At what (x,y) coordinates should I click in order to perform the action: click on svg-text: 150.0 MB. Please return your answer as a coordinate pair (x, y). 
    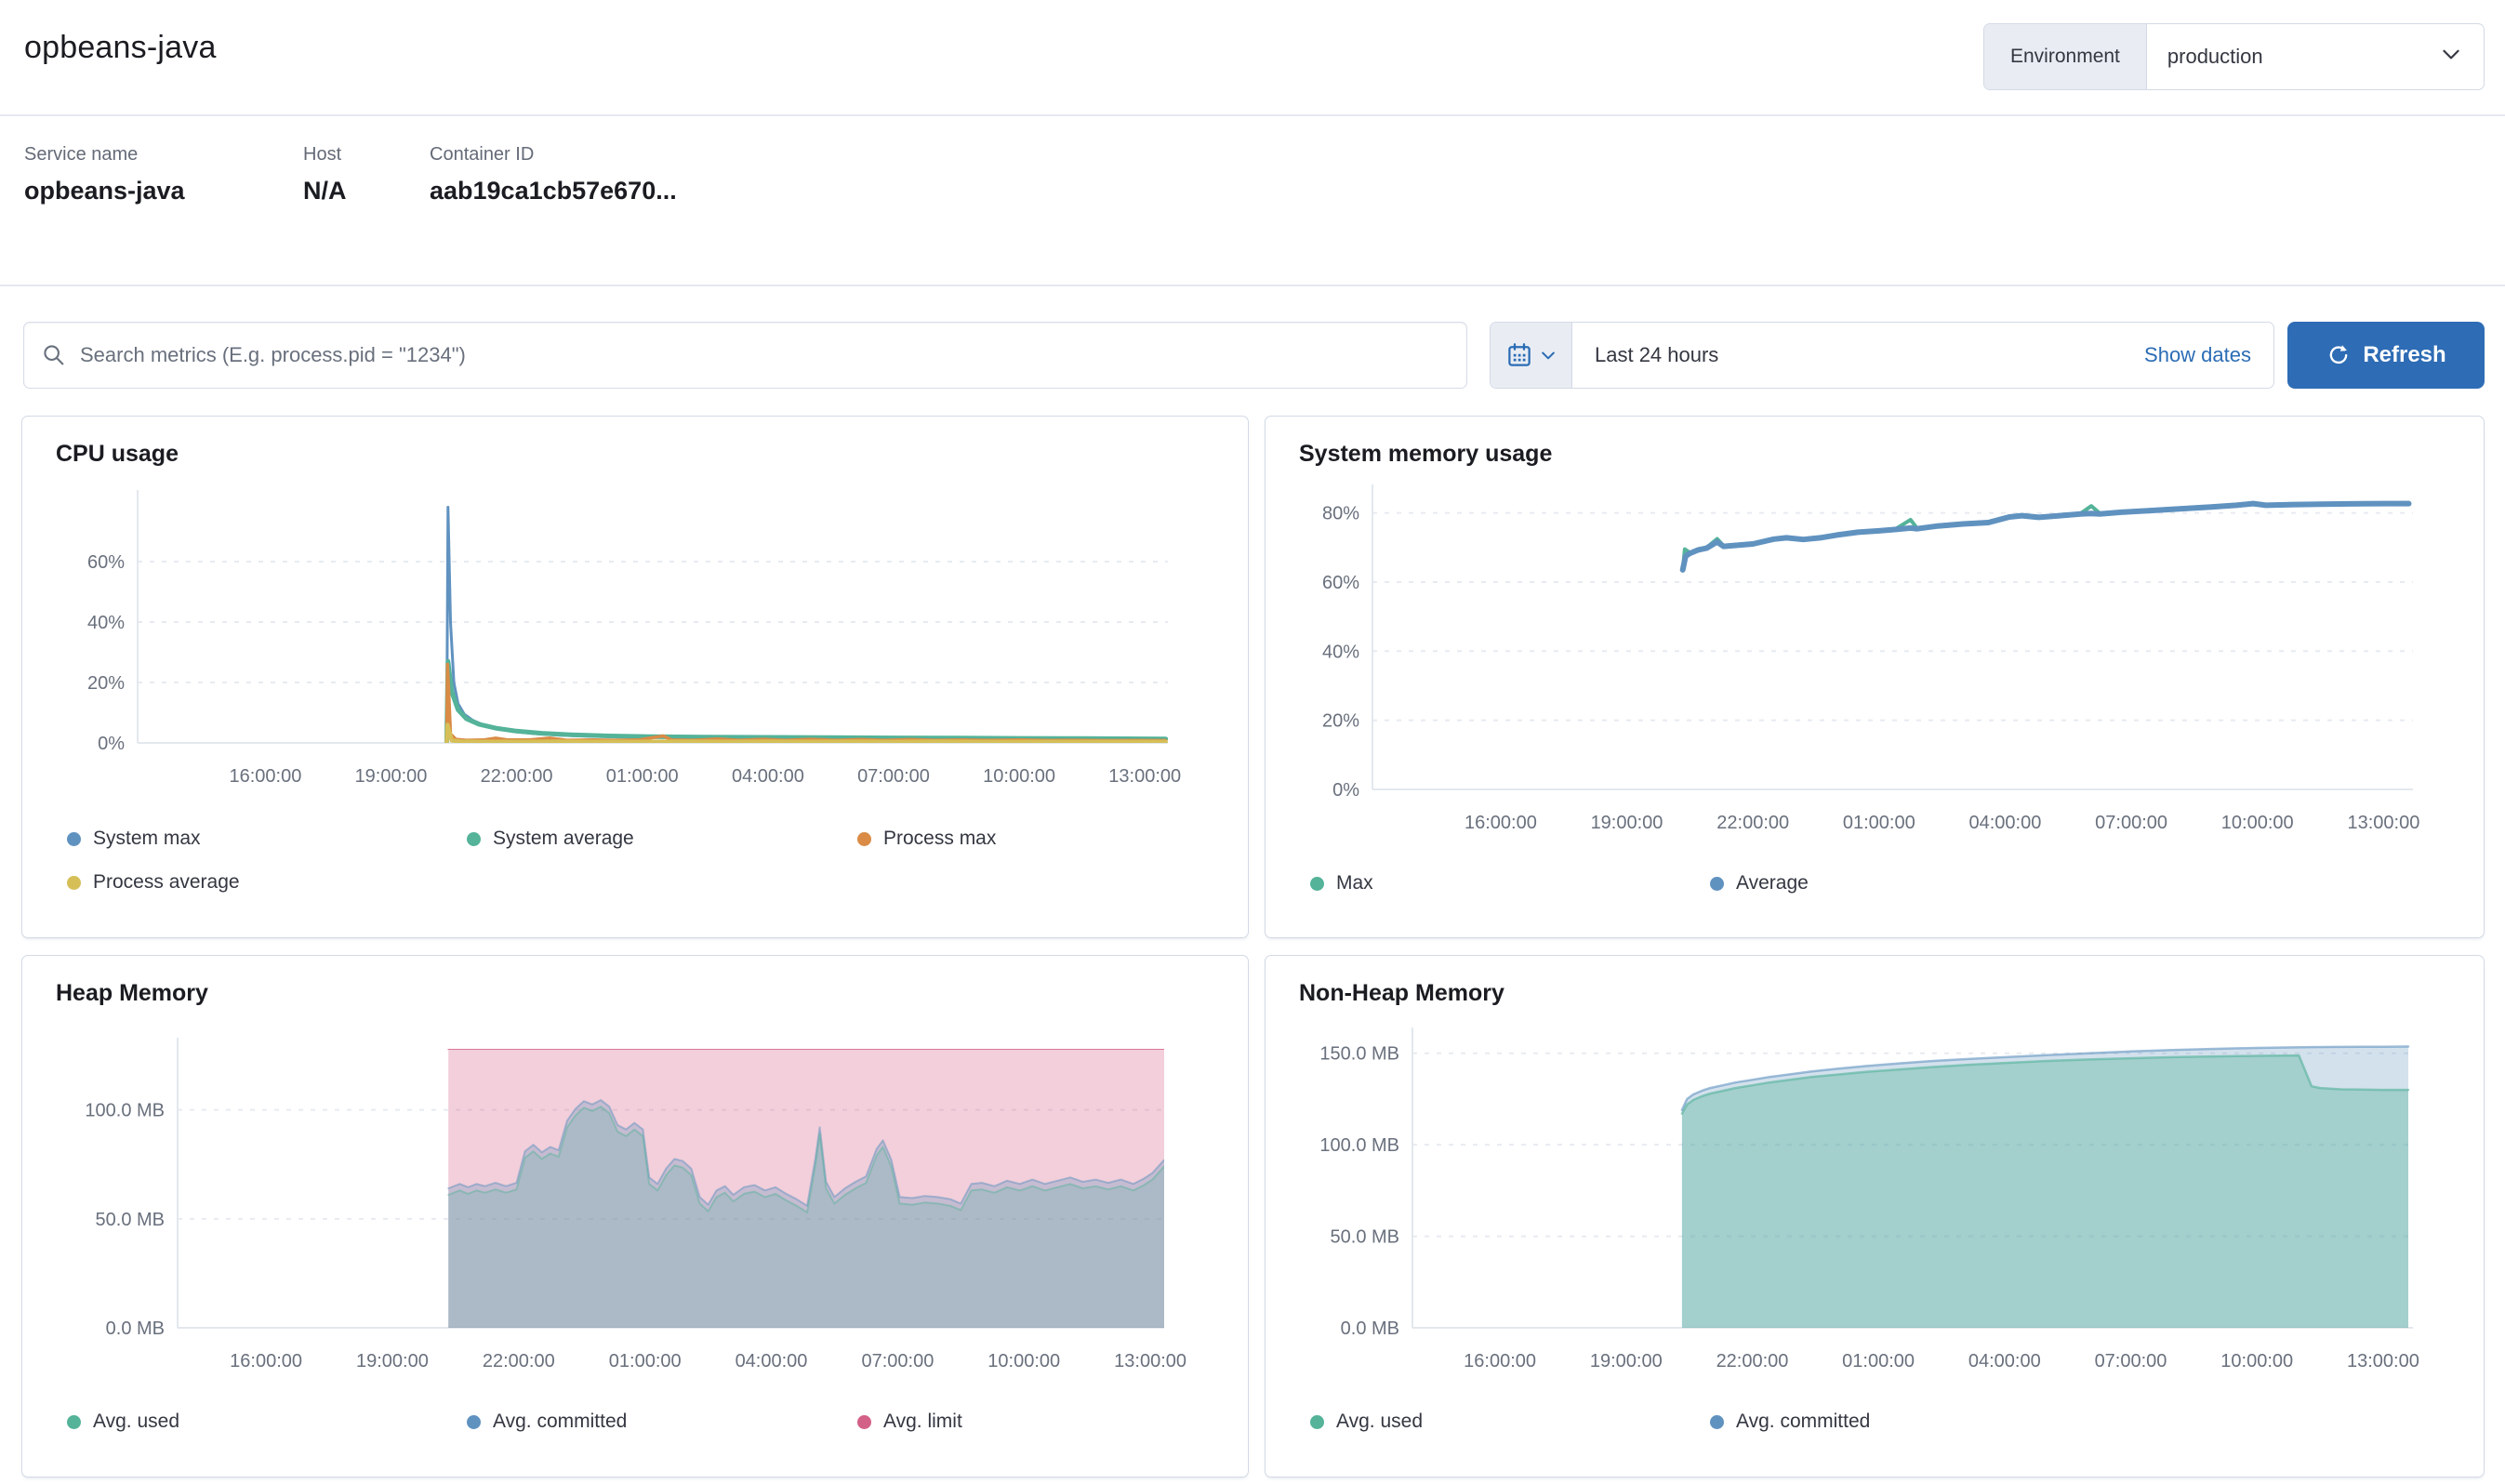
    Looking at the image, I should click on (1359, 1054).